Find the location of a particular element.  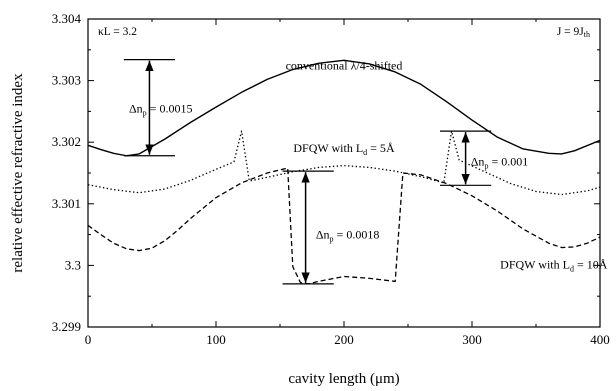

x-tick-label: 100 is located at coordinates (216, 339).